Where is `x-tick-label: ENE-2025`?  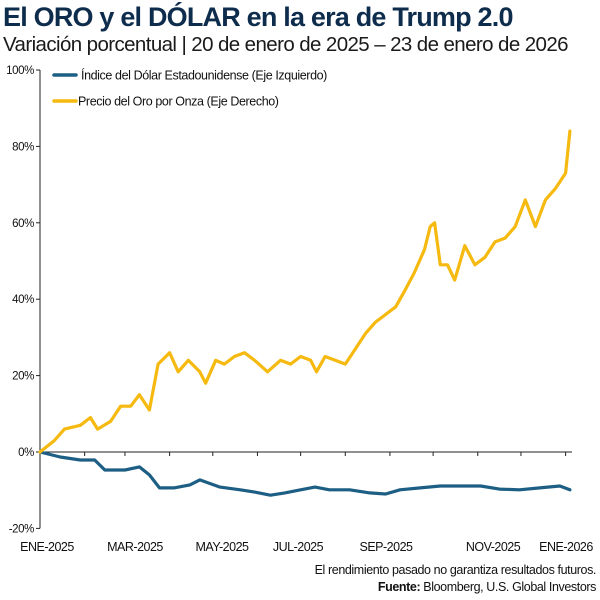 x-tick-label: ENE-2025 is located at coordinates (47, 547).